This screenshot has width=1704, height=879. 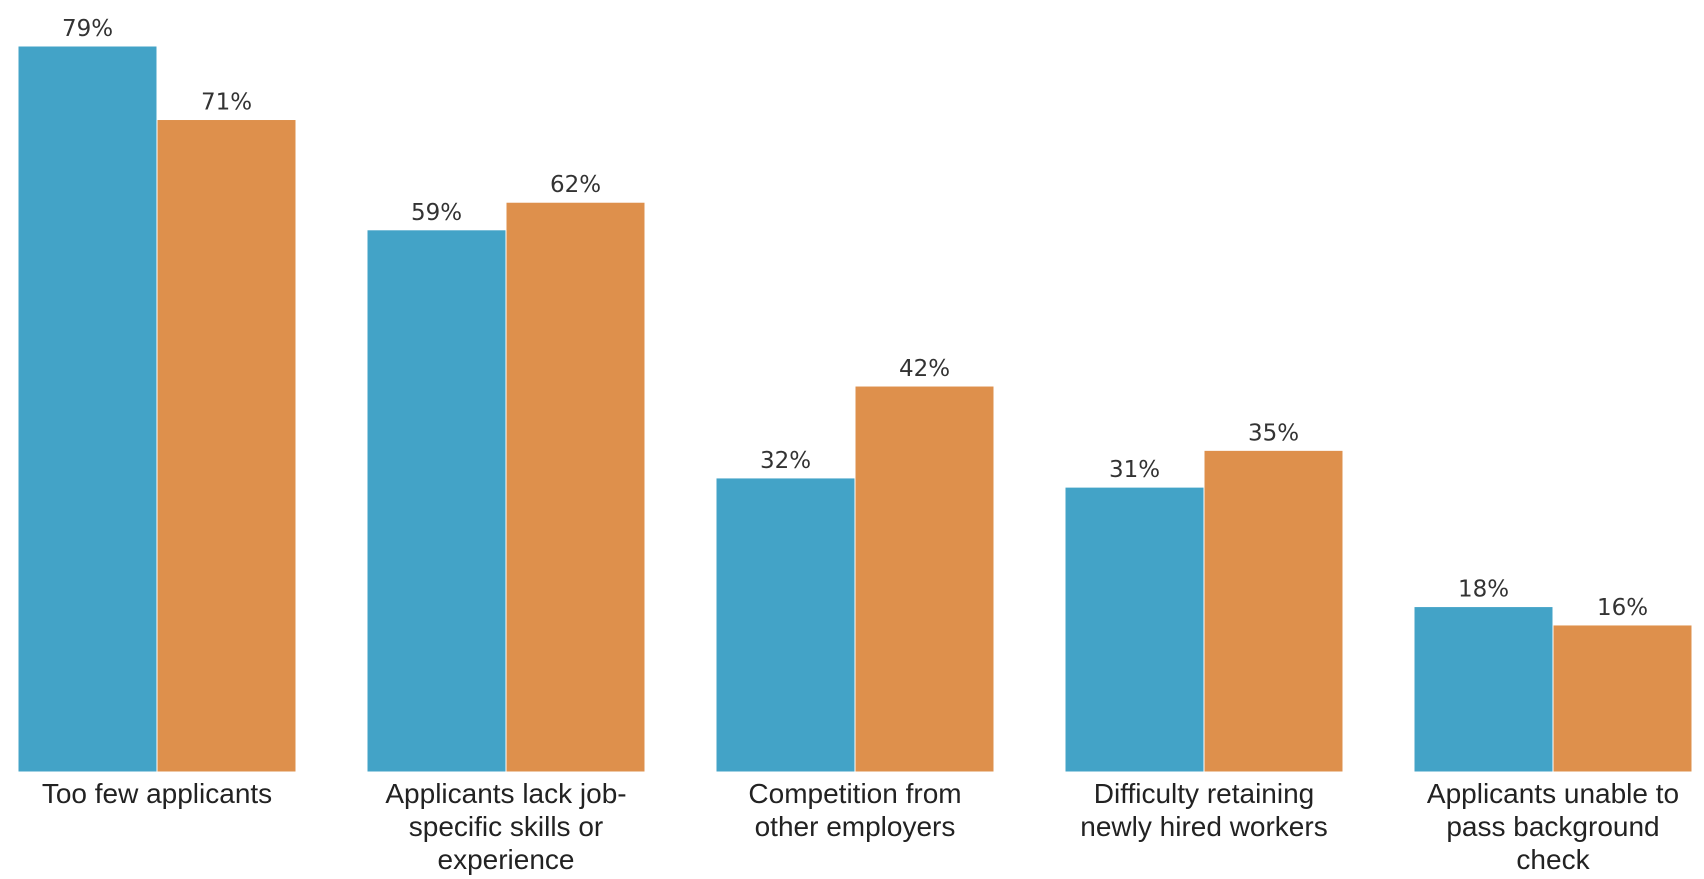 What do you see at coordinates (854, 793) in the screenshot?
I see `category-label-line: Competition from` at bounding box center [854, 793].